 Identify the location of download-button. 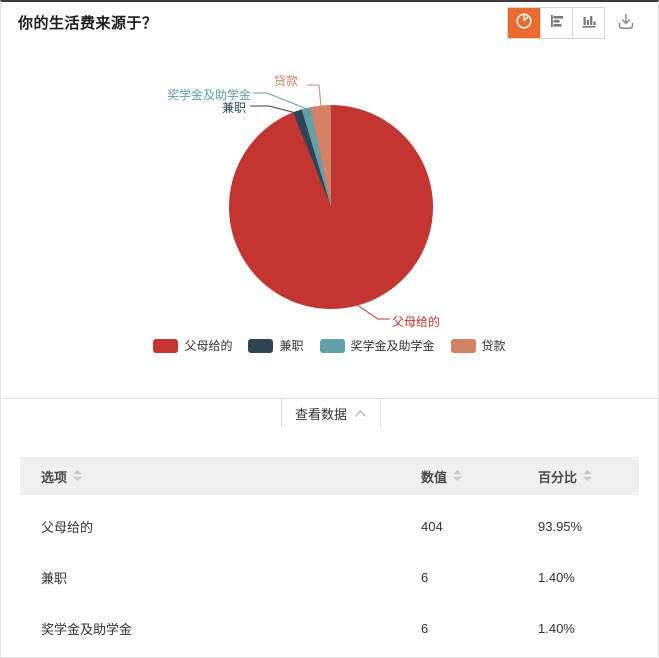
(626, 23).